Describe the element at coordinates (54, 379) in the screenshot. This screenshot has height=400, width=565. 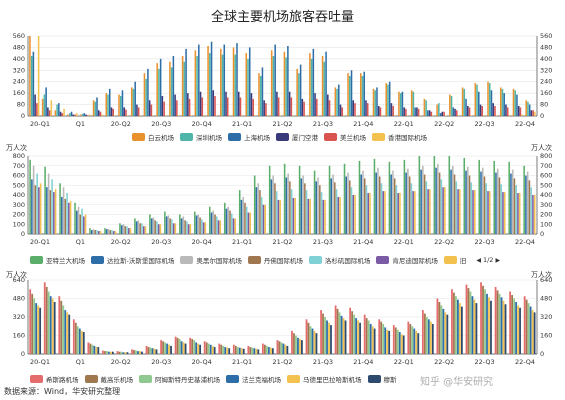
I see `legend-item: 希斯路机场` at that location.